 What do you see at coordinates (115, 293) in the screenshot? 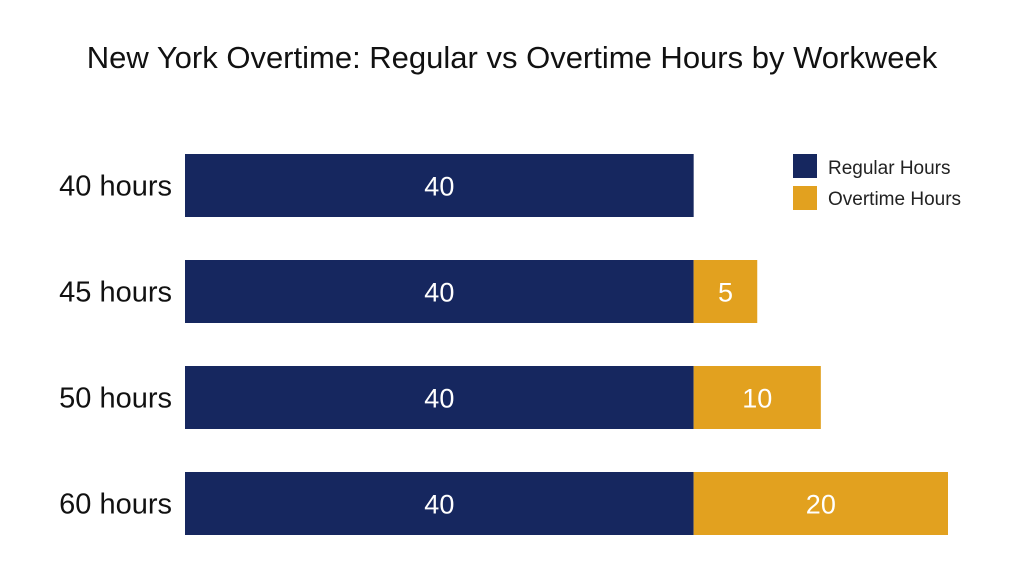
I see `category-label-45-hours: 45 hours` at bounding box center [115, 293].